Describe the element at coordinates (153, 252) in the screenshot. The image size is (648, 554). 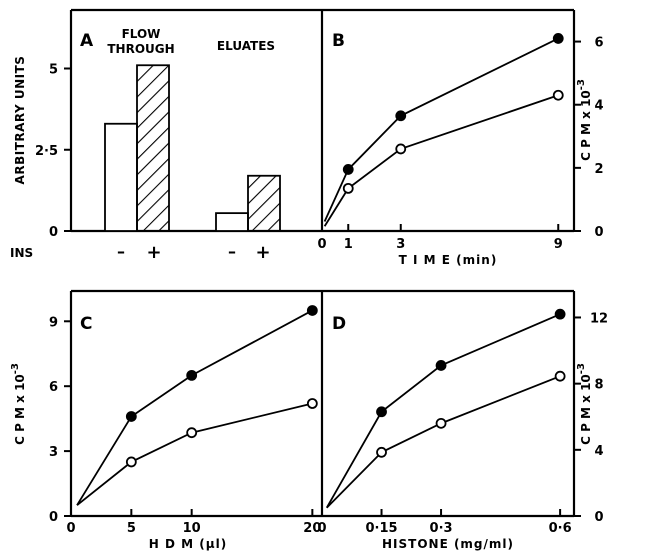
I see `ins-plus-1: +` at that location.